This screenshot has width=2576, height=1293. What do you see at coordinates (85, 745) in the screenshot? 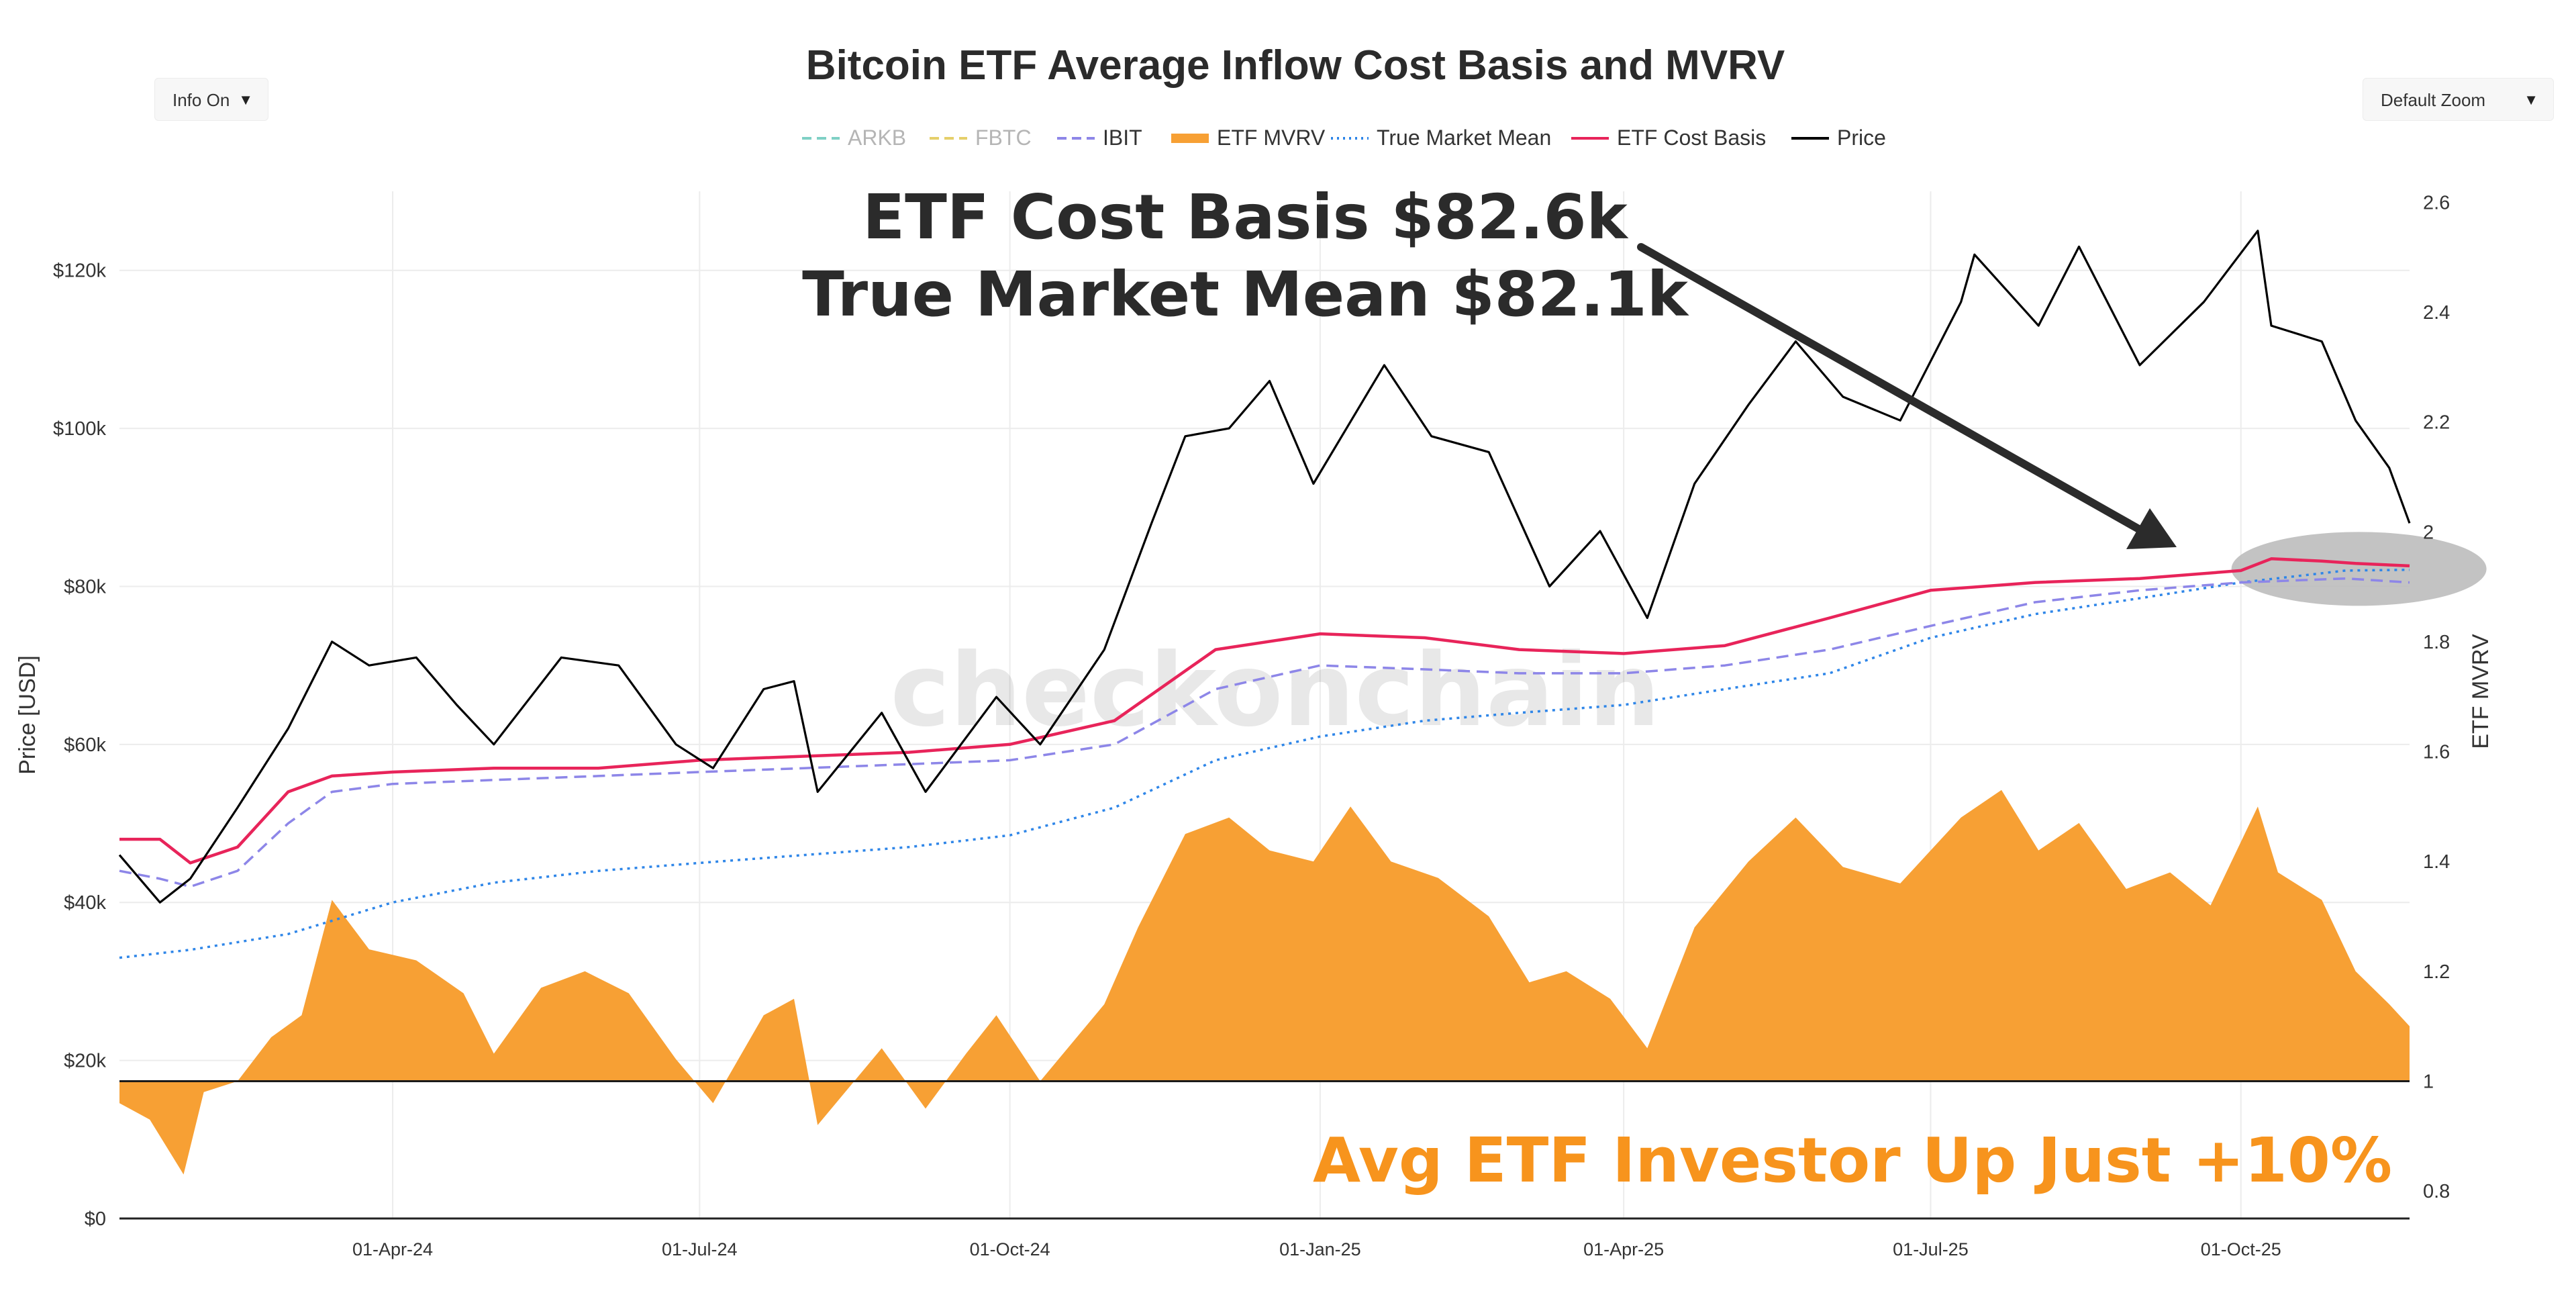
I see `y-tick-label: $60k` at bounding box center [85, 745].